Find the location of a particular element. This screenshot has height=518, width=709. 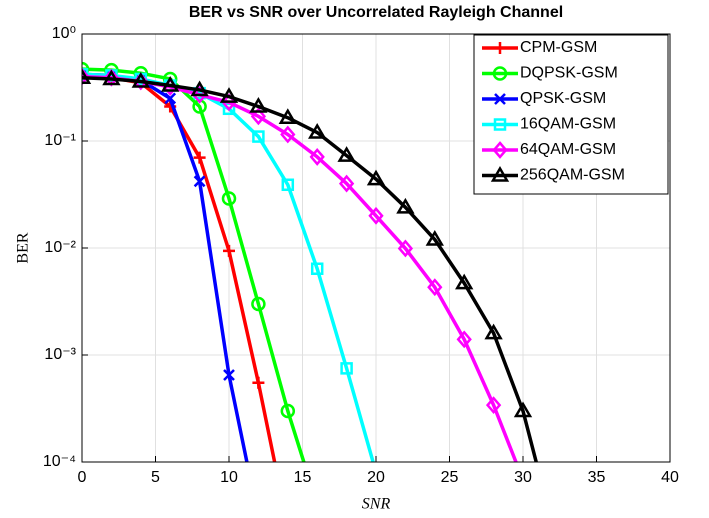

x-tick-label: 35 is located at coordinates (597, 477).